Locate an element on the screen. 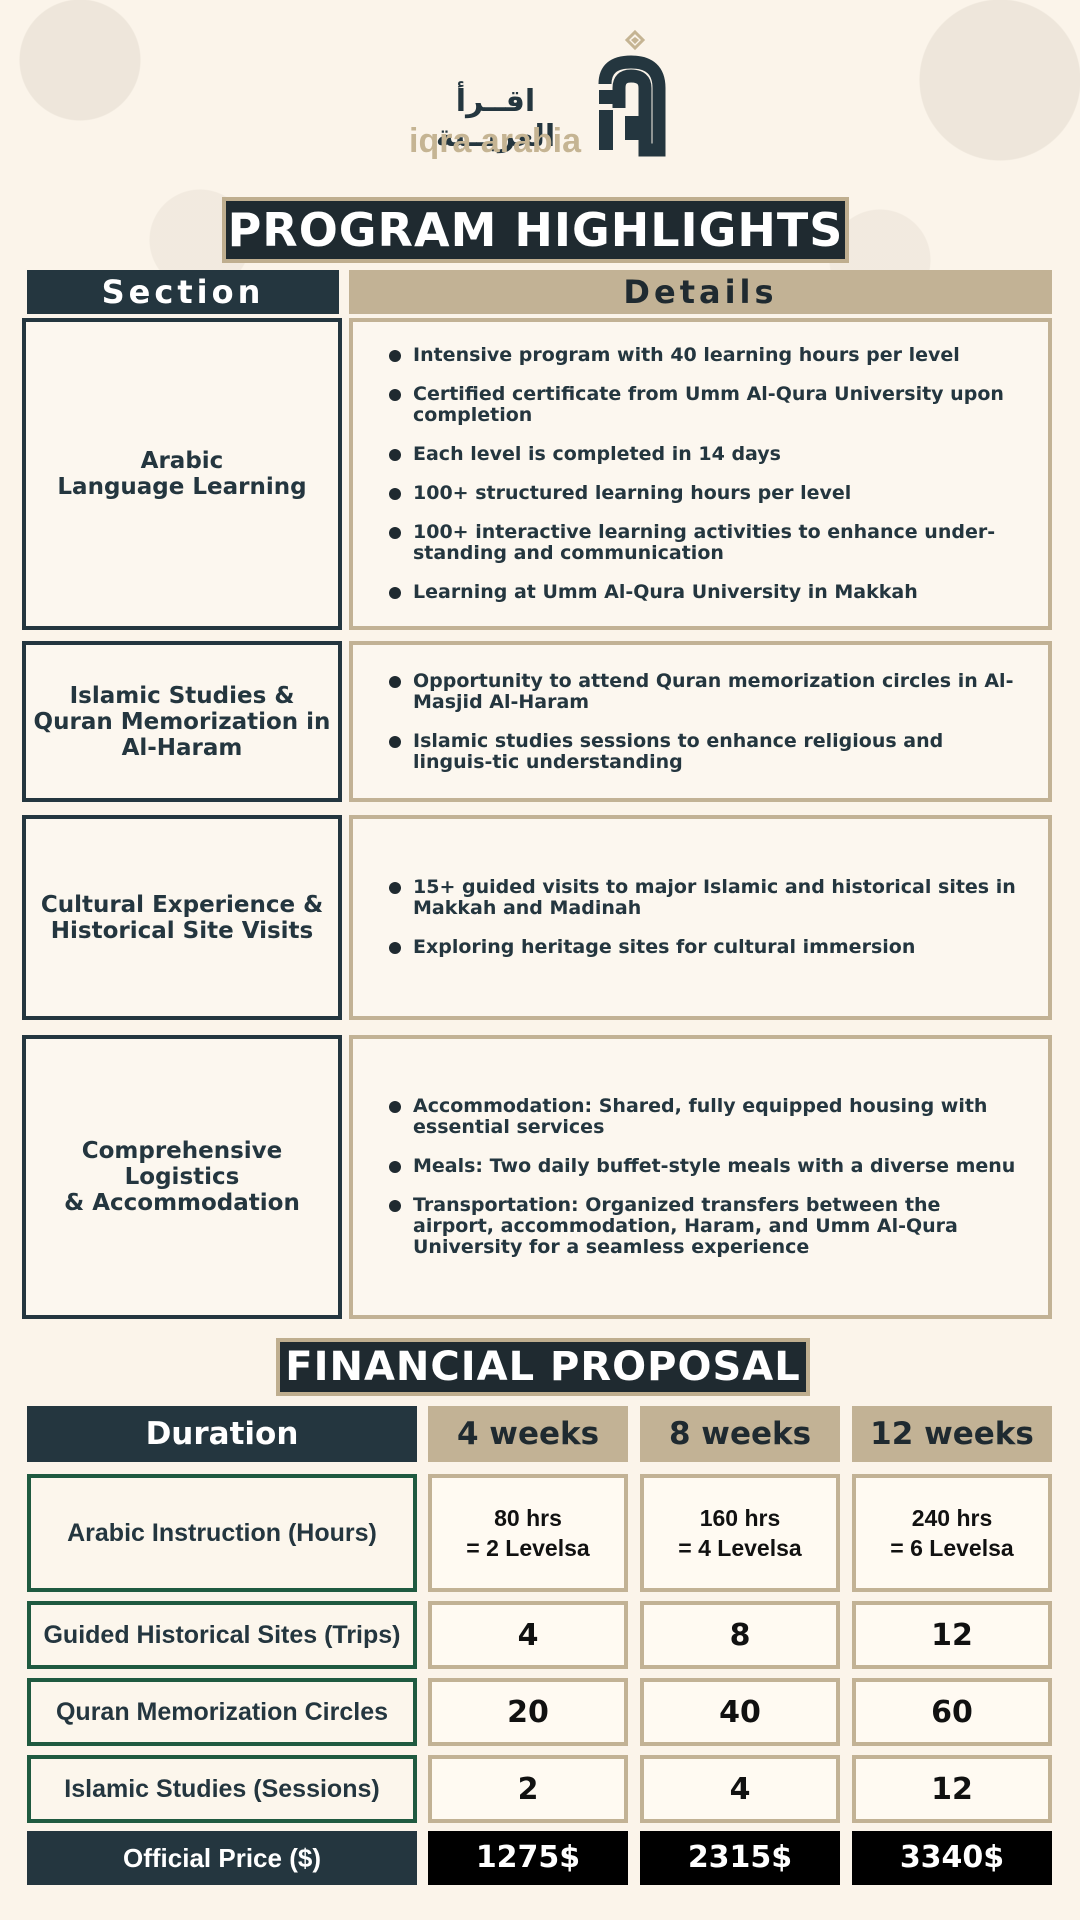  official-price-label: Official Price ($) is located at coordinates (222, 1858).